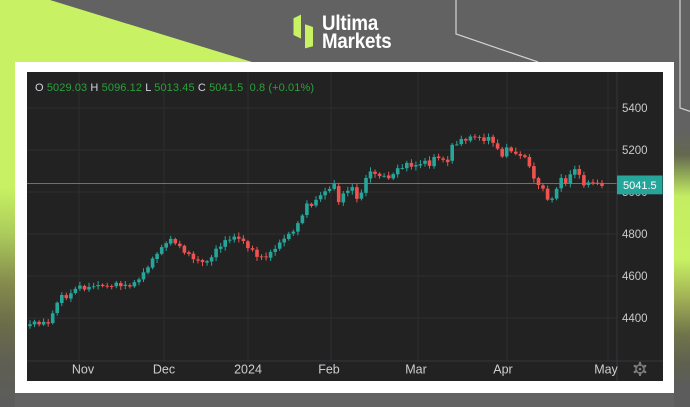 Image resolution: width=690 pixels, height=407 pixels. Describe the element at coordinates (635, 109) in the screenshot. I see `svg-text: 5400` at that location.